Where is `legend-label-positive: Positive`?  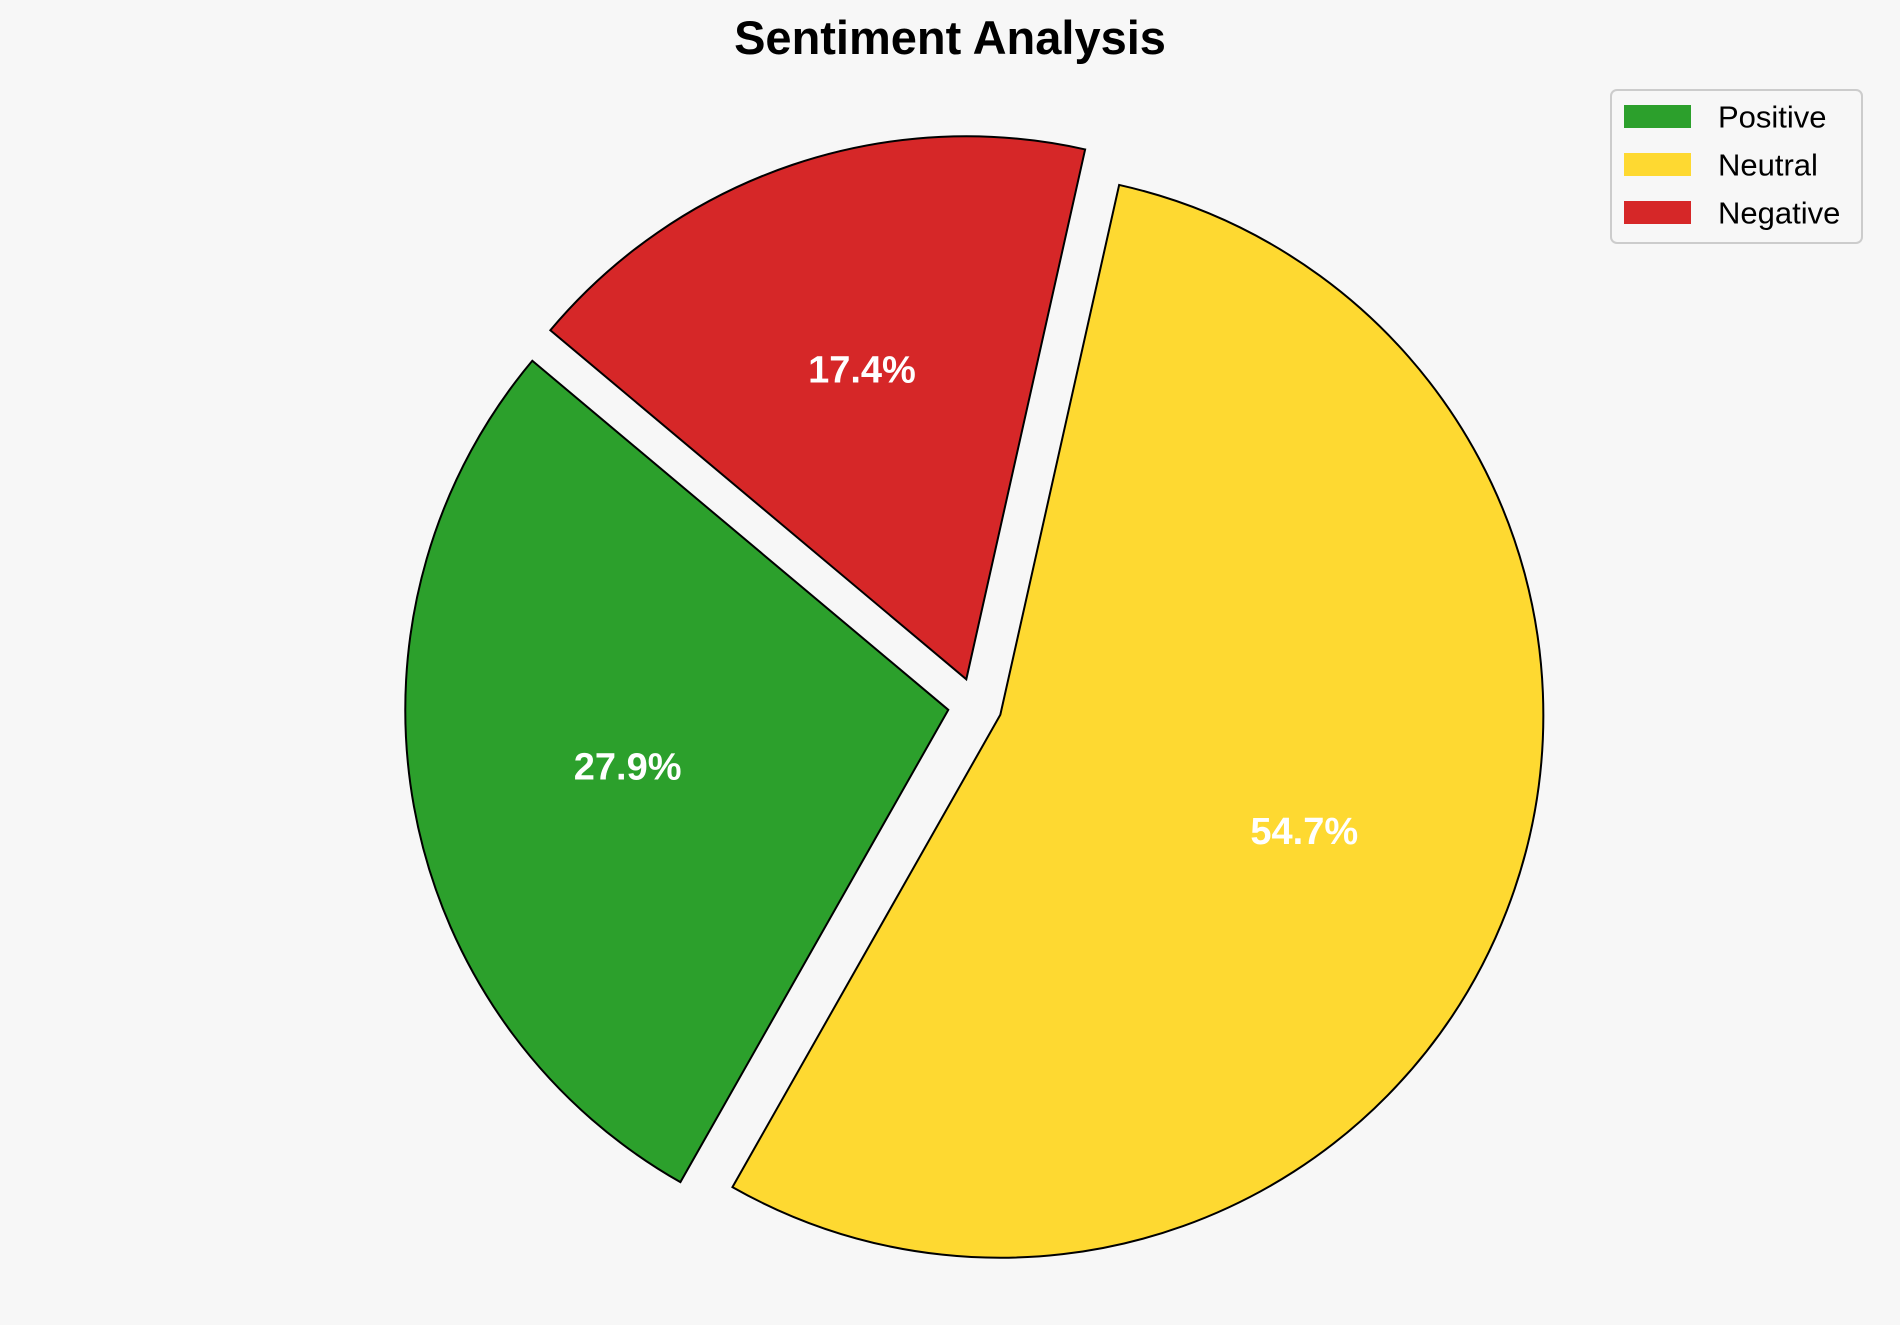
legend-label-positive: Positive is located at coordinates (1772, 117).